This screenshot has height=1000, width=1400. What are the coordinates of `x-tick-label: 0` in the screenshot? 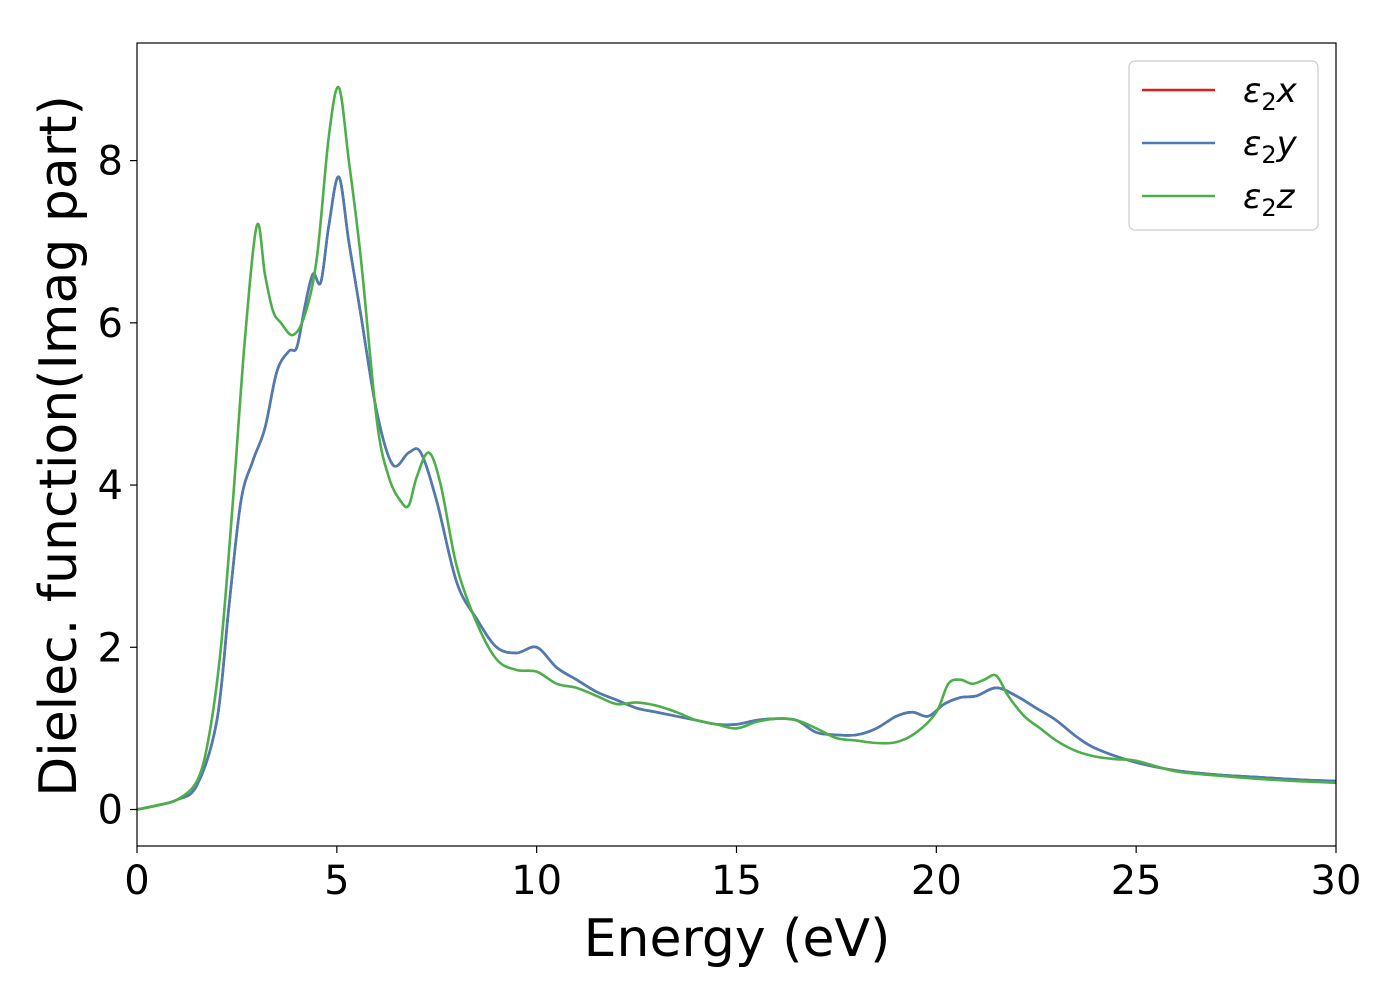 It's located at (136, 881).